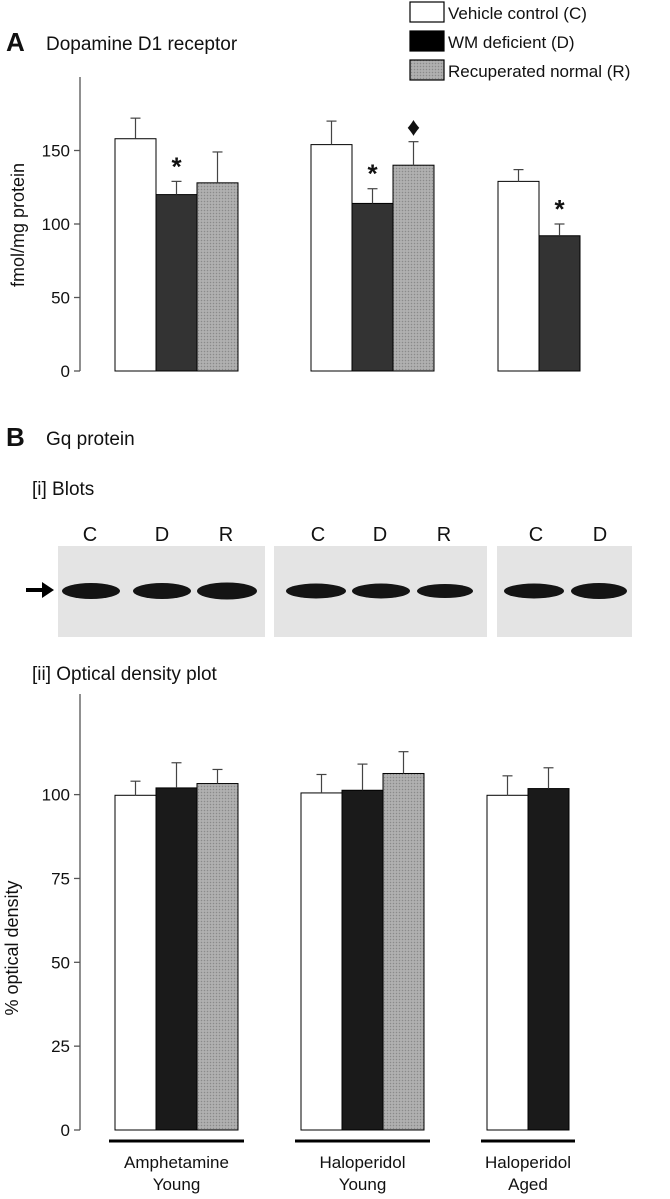 The height and width of the screenshot is (1199, 670). What do you see at coordinates (56, 151) in the screenshot?
I see `y-tick-label: 150` at bounding box center [56, 151].